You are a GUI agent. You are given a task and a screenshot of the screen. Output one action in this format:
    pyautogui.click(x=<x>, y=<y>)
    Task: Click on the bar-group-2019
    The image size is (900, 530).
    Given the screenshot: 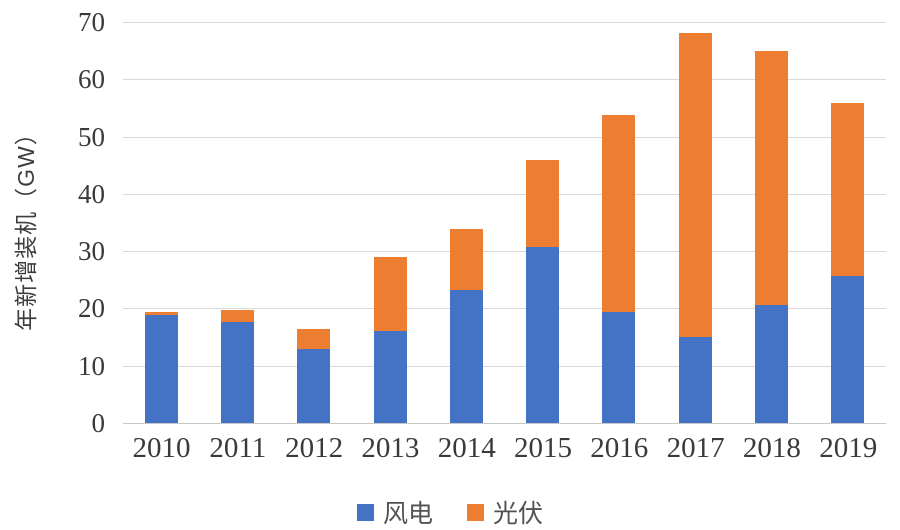 What is the action you would take?
    pyautogui.click(x=848, y=263)
    